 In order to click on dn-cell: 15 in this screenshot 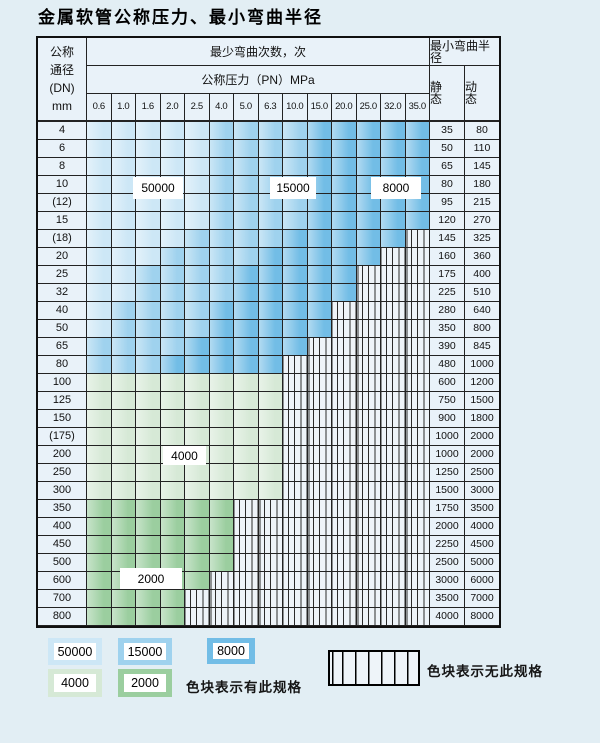, I will do `click(62, 221)`.